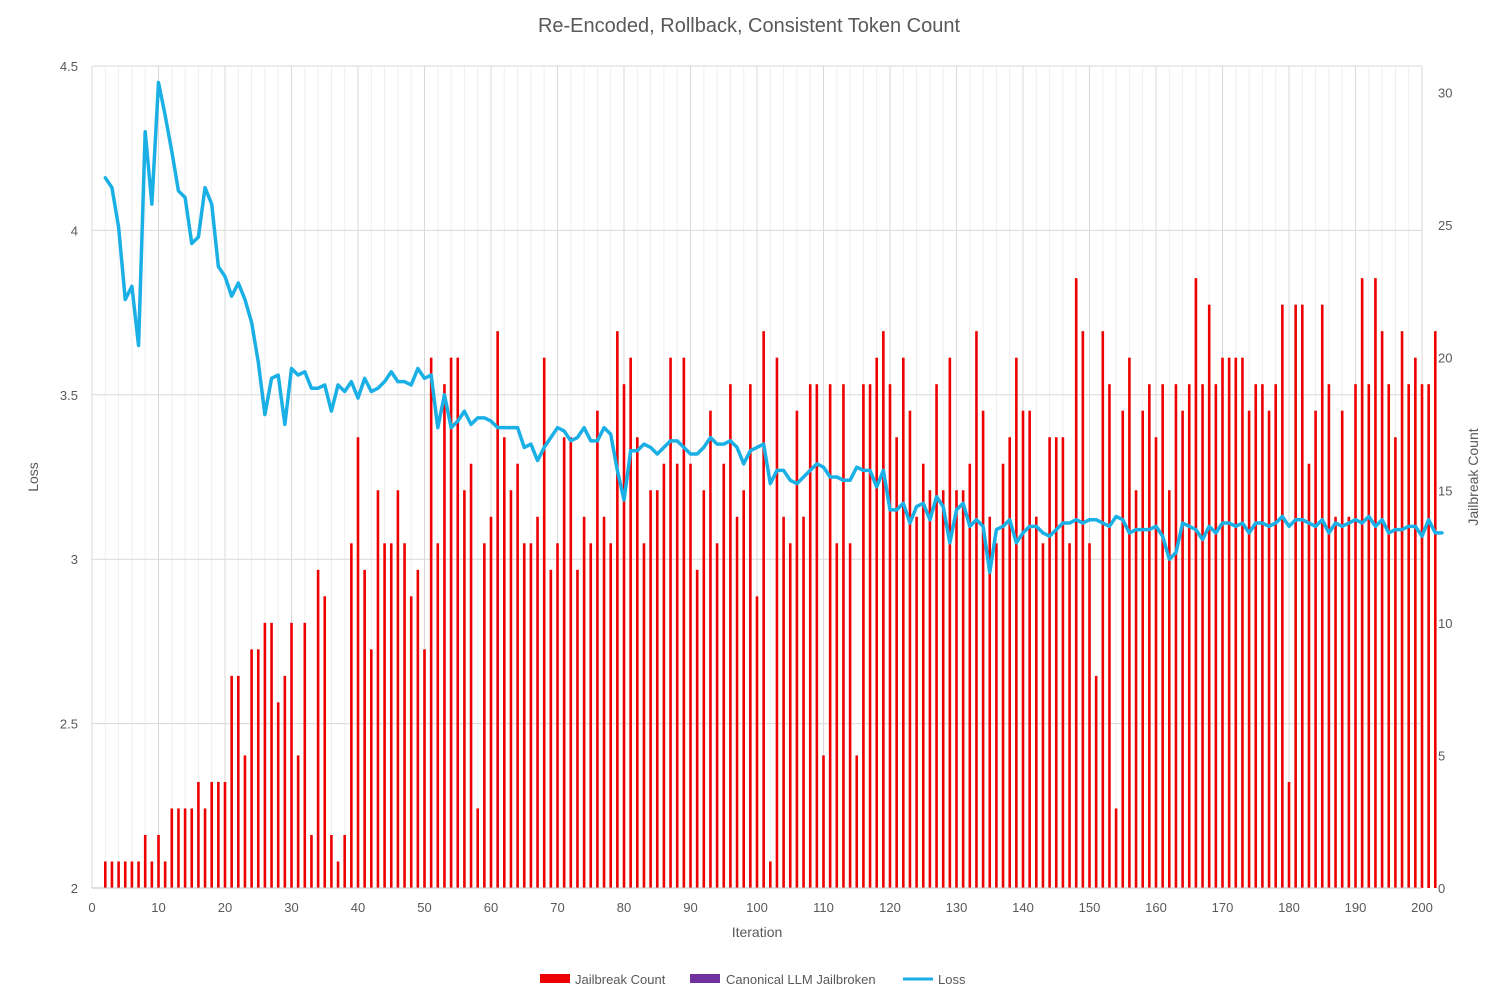 The width and height of the screenshot is (1503, 1000). Describe the element at coordinates (705, 978) in the screenshot. I see `legend-swatch-canonical` at that location.